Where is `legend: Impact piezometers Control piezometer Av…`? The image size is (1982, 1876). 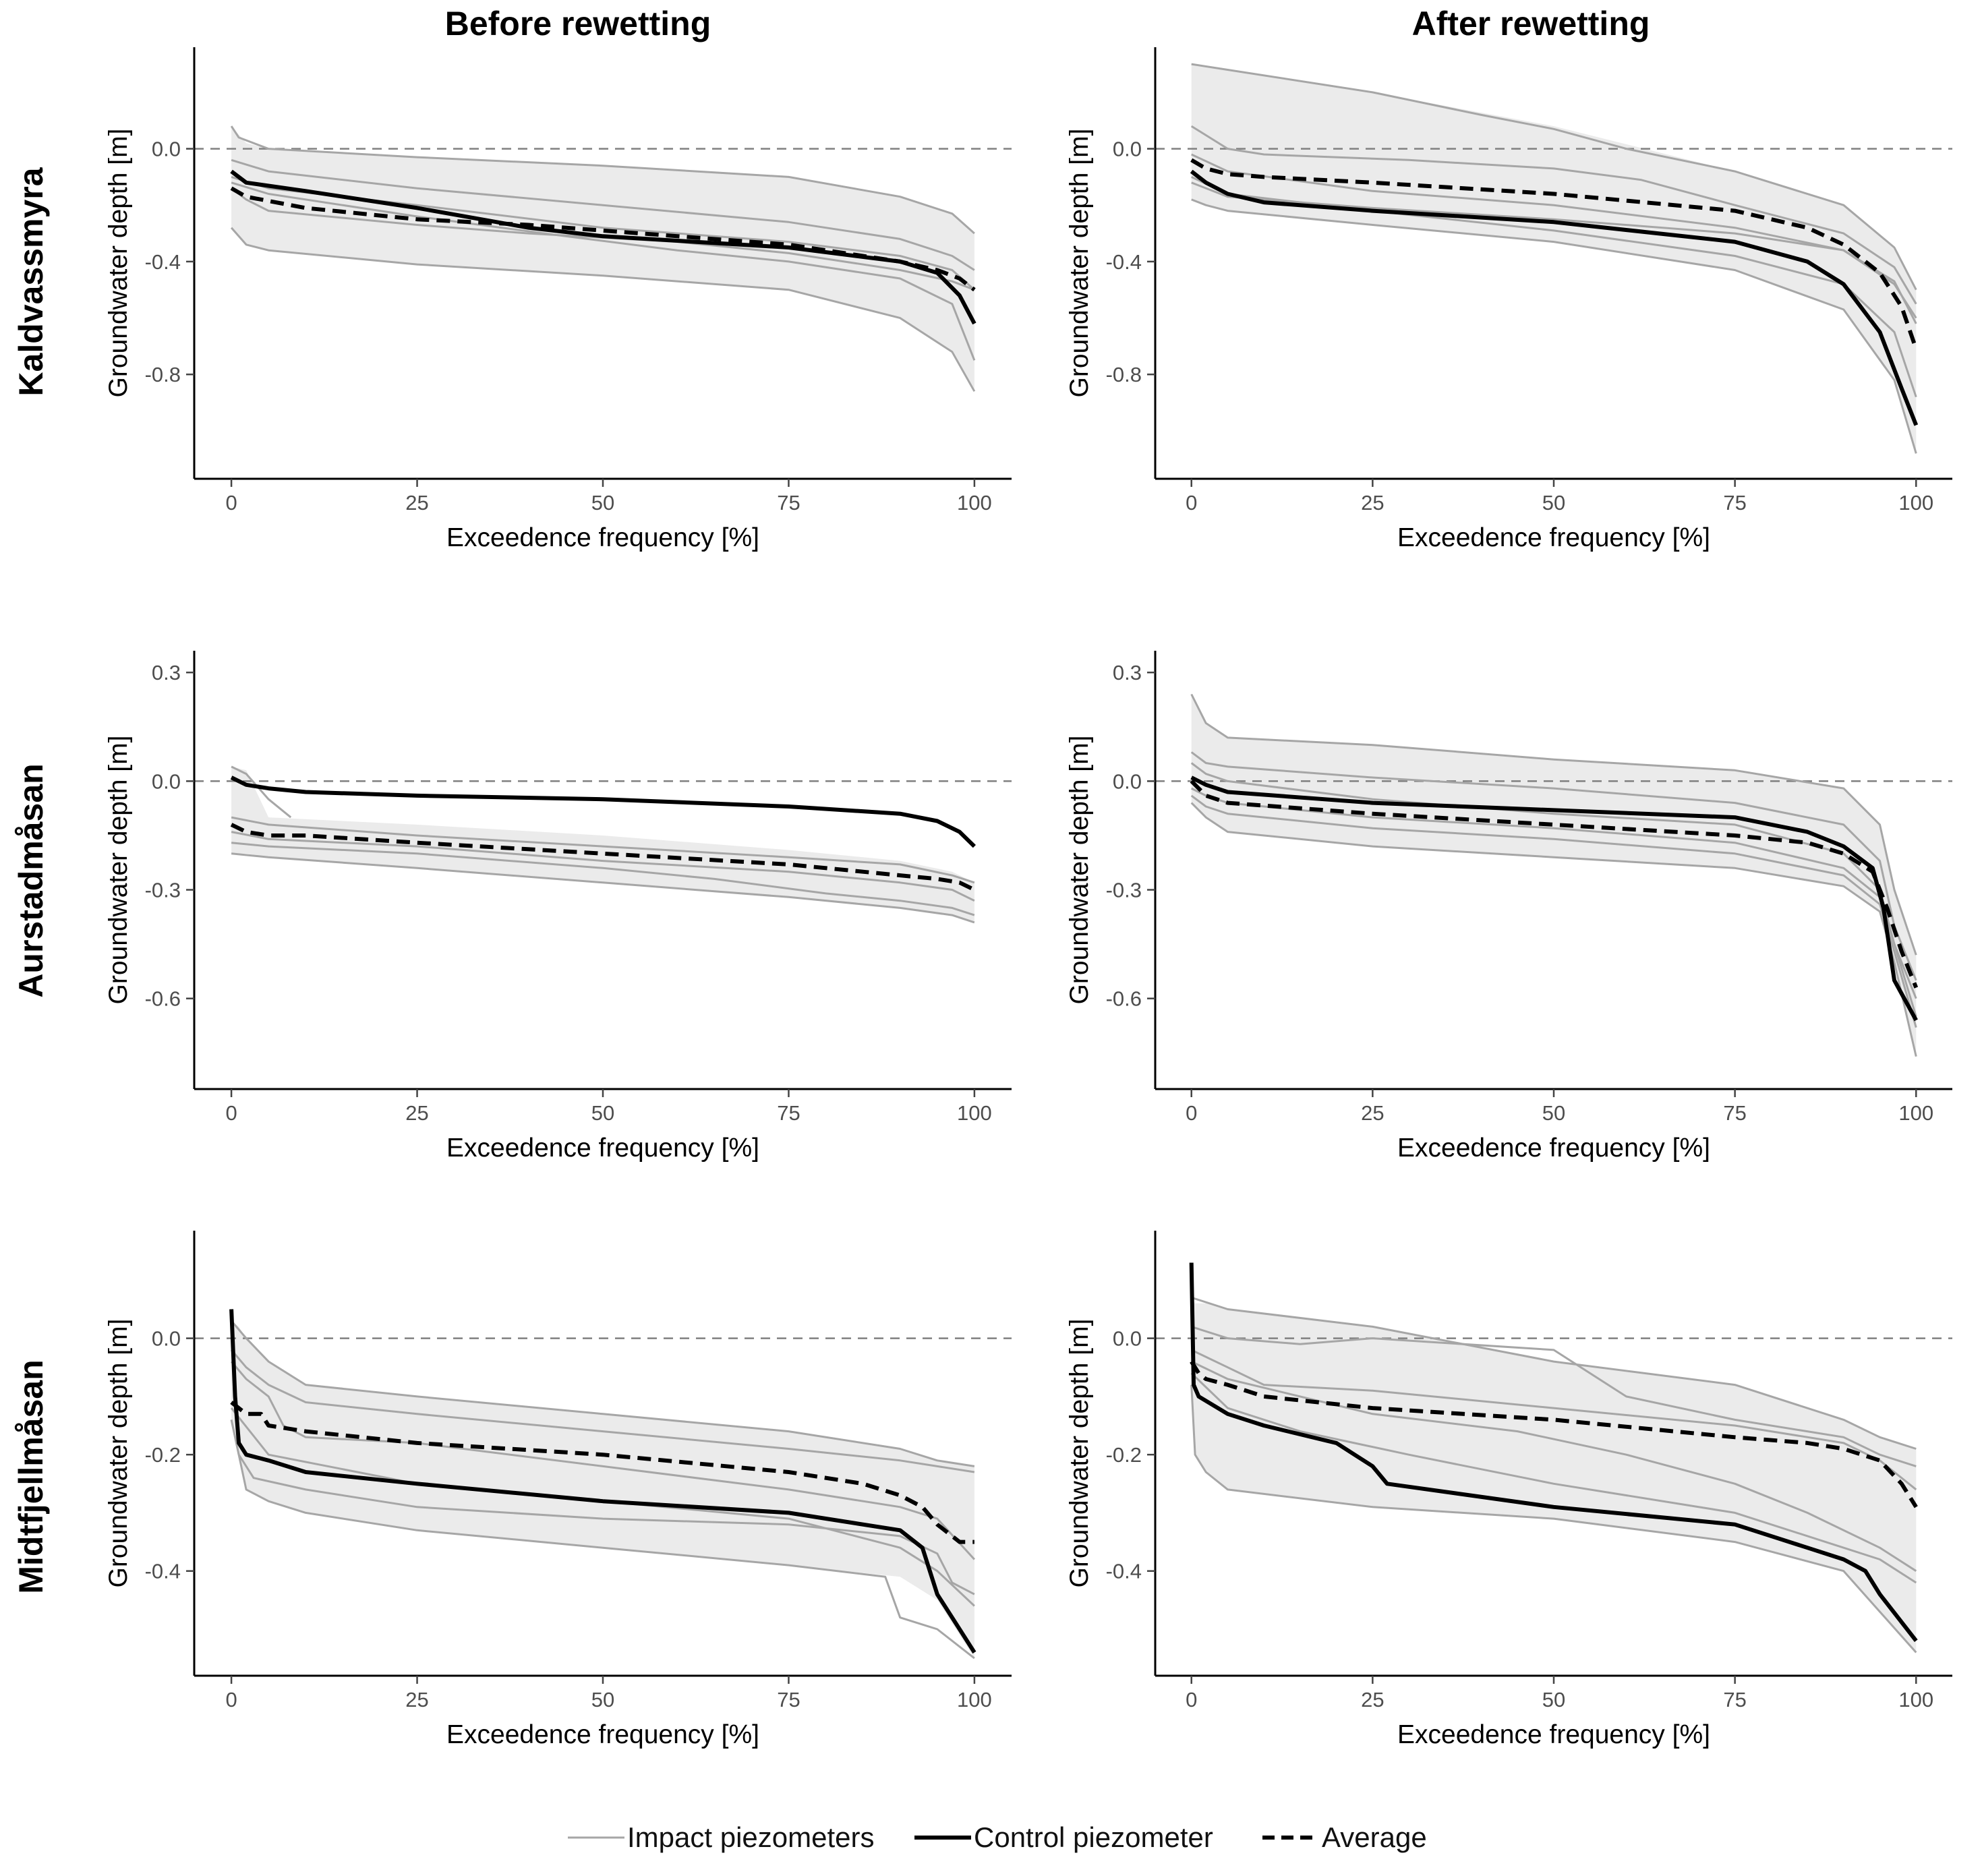 legend: Impact piezometers Control piezometer Av… is located at coordinates (991, 1837).